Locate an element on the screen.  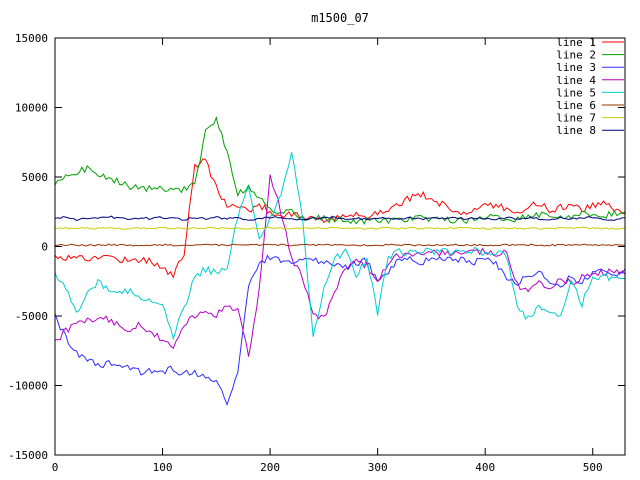
x-tick-label: 0 is located at coordinates (55, 467).